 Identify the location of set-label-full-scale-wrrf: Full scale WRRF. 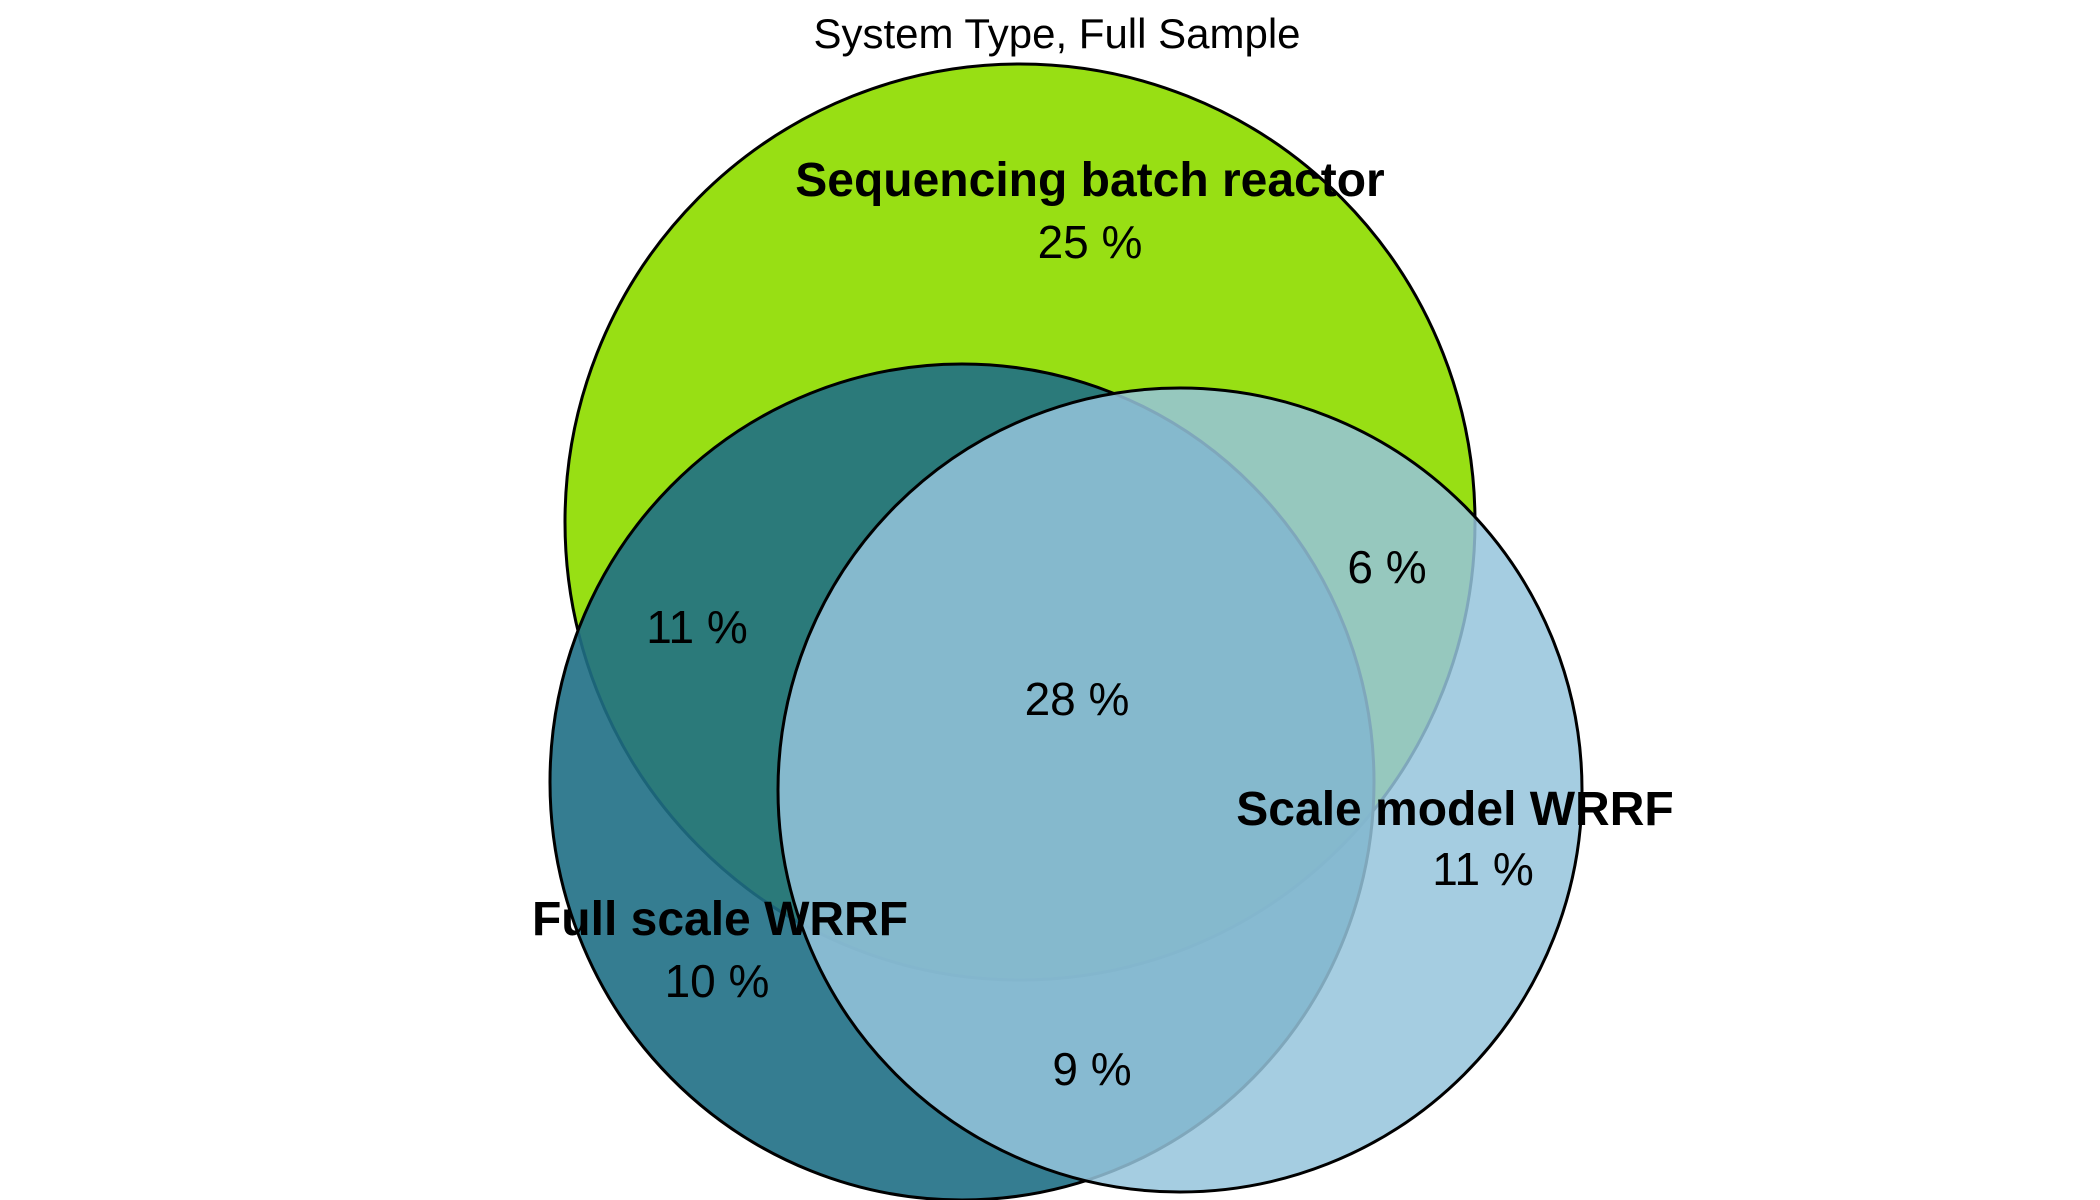
(720, 919).